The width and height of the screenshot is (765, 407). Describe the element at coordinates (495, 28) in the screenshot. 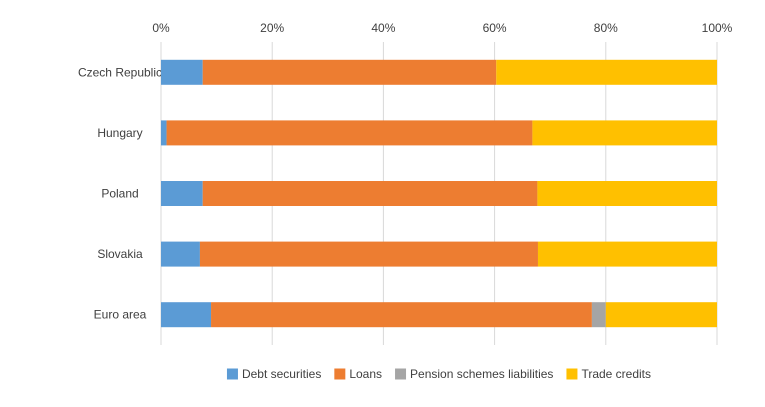

I see `x-tick-label: 60%` at that location.